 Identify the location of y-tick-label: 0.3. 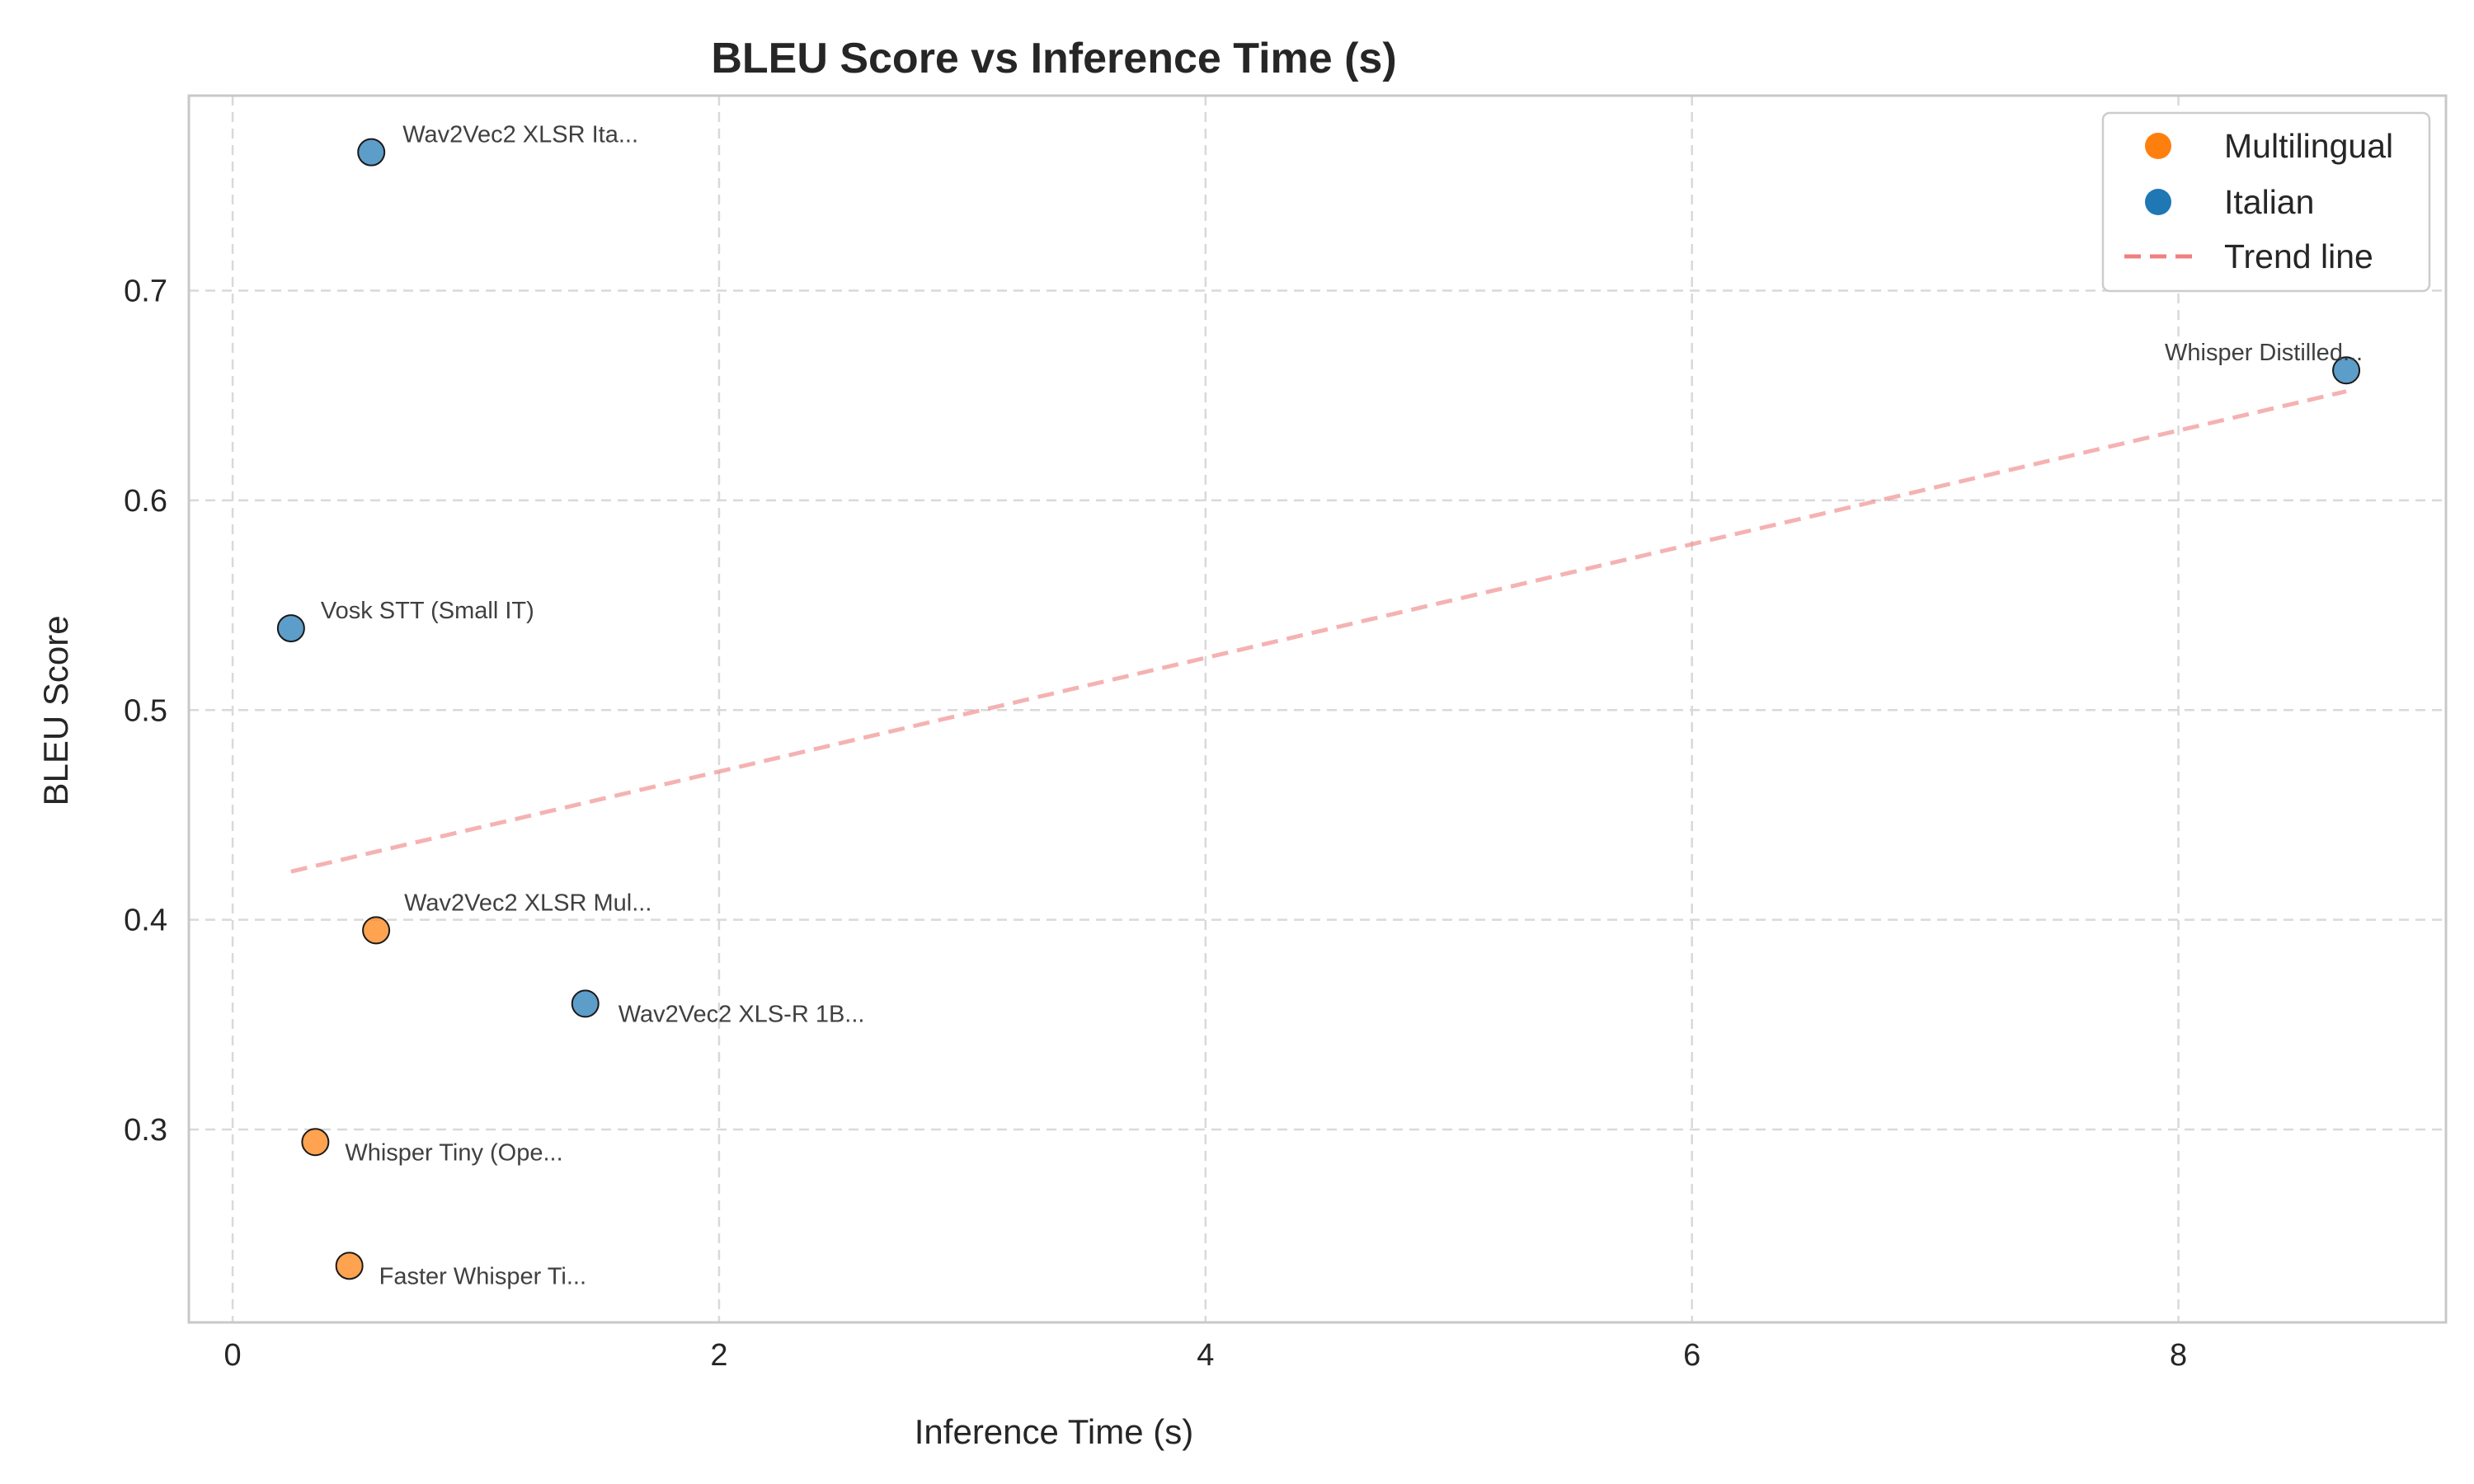
(145, 1130).